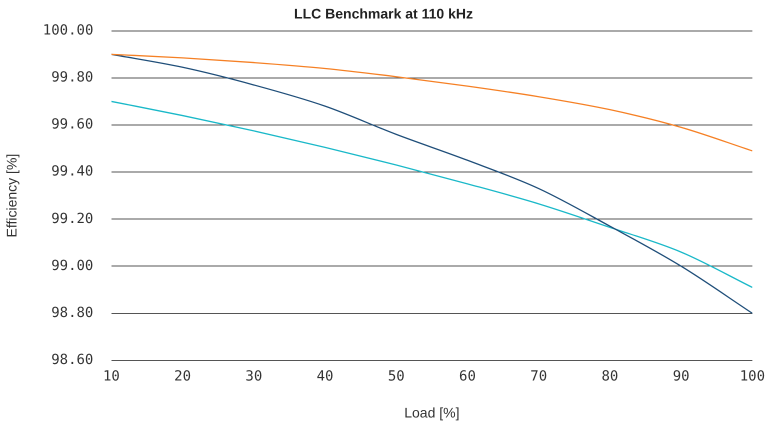 The image size is (773, 430). What do you see at coordinates (539, 376) in the screenshot?
I see `x-tick-label: 70` at bounding box center [539, 376].